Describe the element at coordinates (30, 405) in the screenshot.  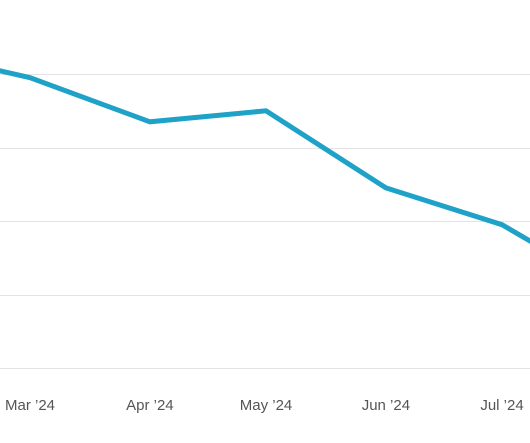
I see `x-tick-label: Mar ’24` at that location.